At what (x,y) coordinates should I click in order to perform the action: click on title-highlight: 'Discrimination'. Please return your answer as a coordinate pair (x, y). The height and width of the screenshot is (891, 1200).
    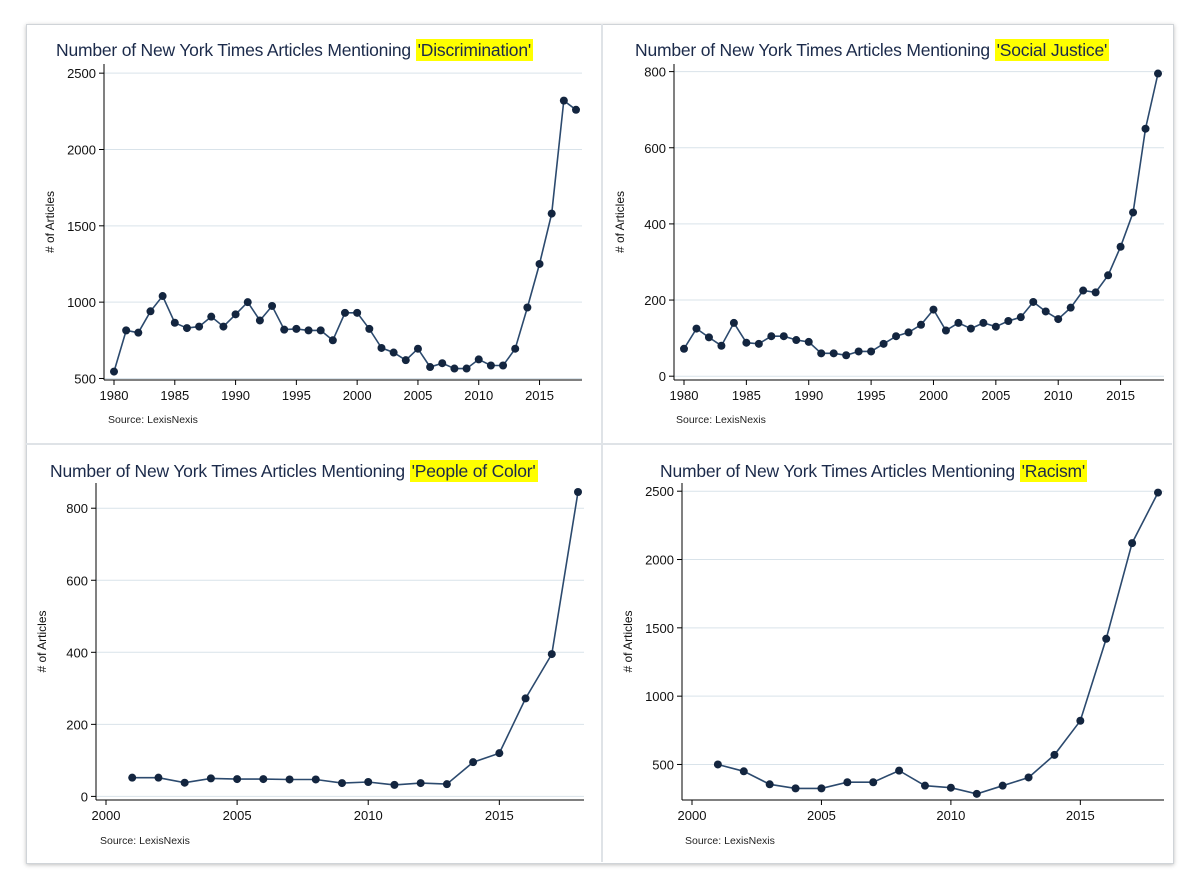
    Looking at the image, I should click on (474, 50).